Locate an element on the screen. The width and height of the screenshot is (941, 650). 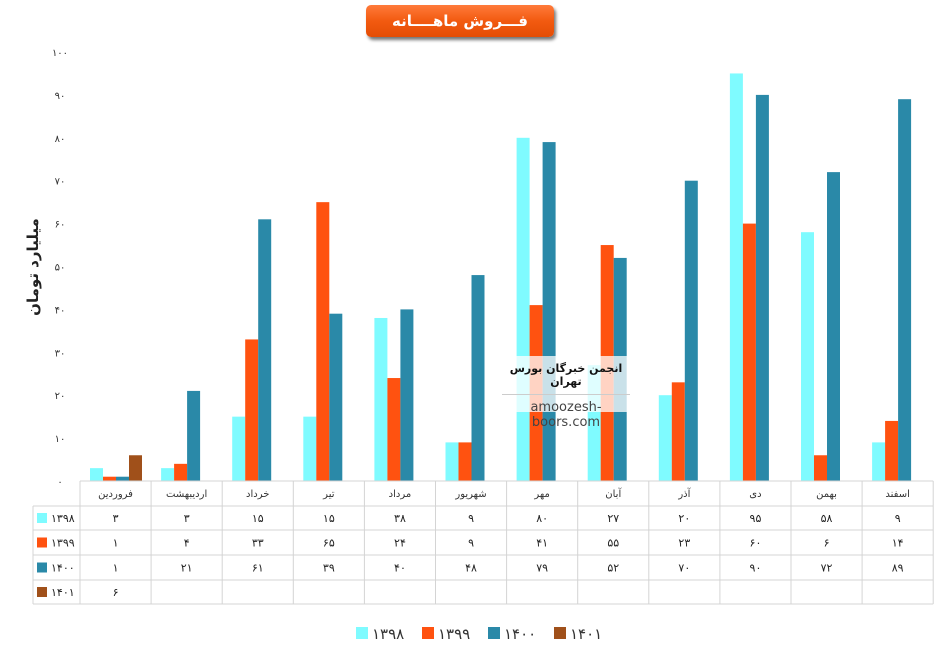
data-label: ۳۹ is located at coordinates (329, 568).